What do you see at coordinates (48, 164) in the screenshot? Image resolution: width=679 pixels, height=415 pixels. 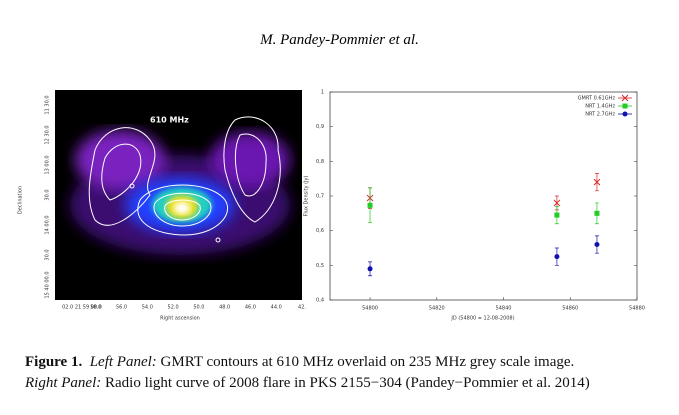 I see `map-y-tick-label: 13 00.0` at bounding box center [48, 164].